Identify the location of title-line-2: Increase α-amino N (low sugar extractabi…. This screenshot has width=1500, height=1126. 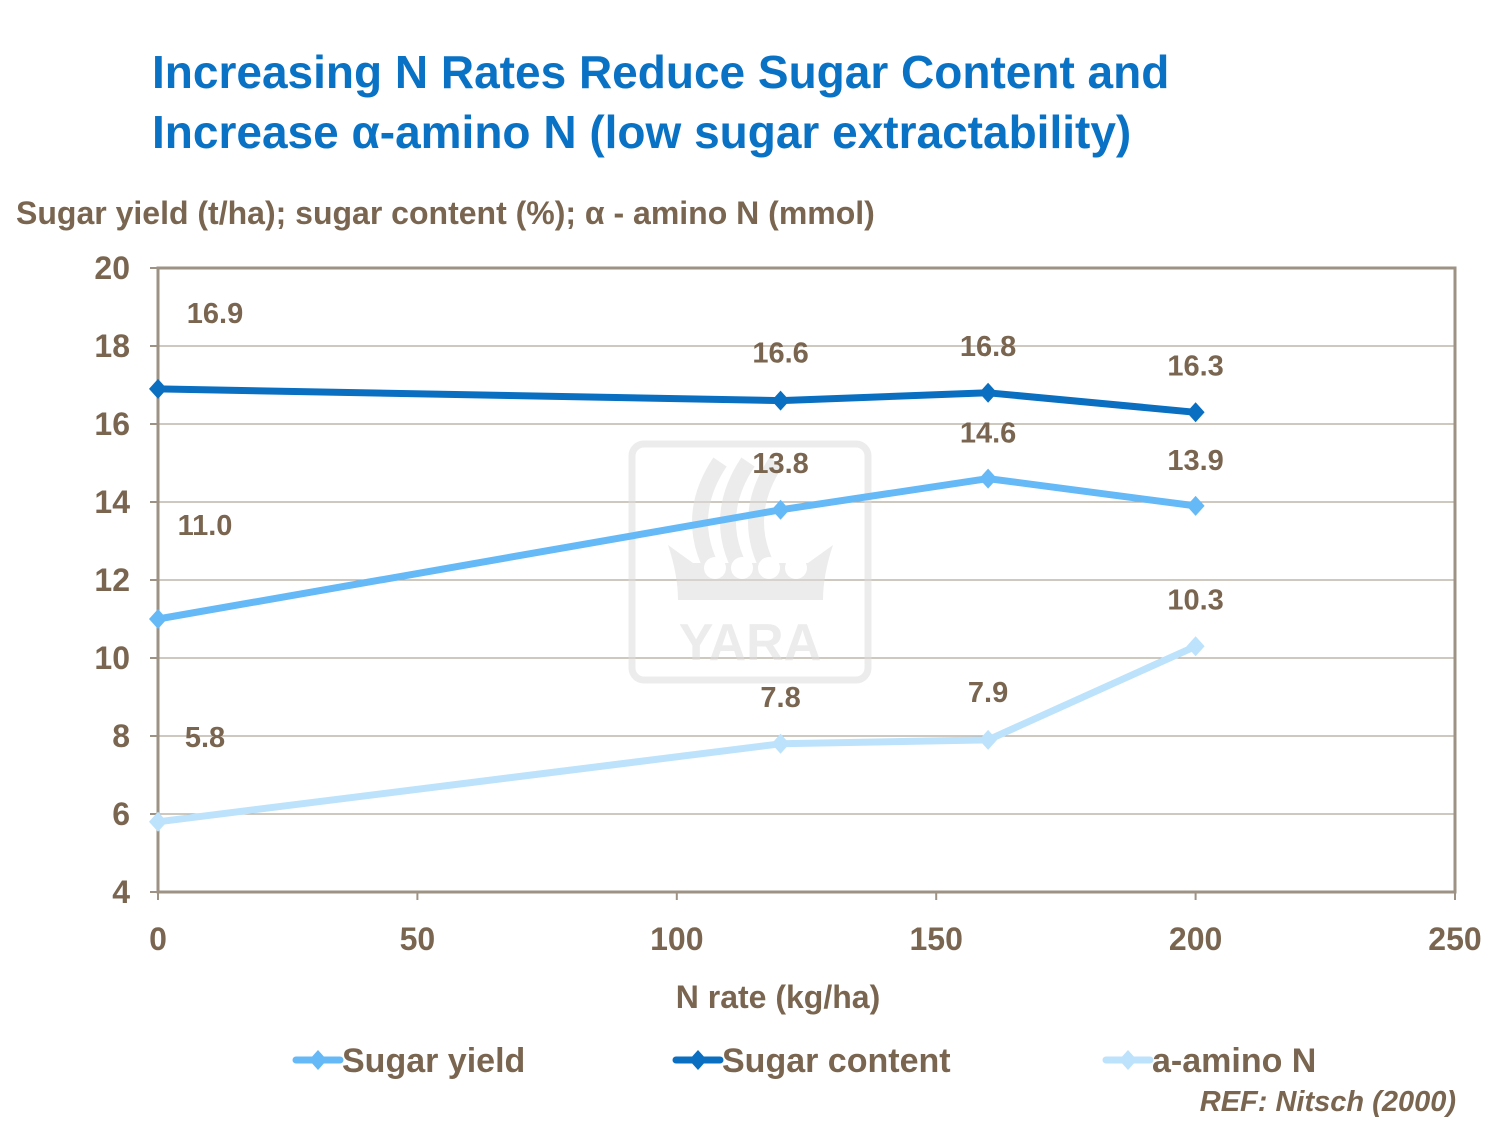
(642, 132).